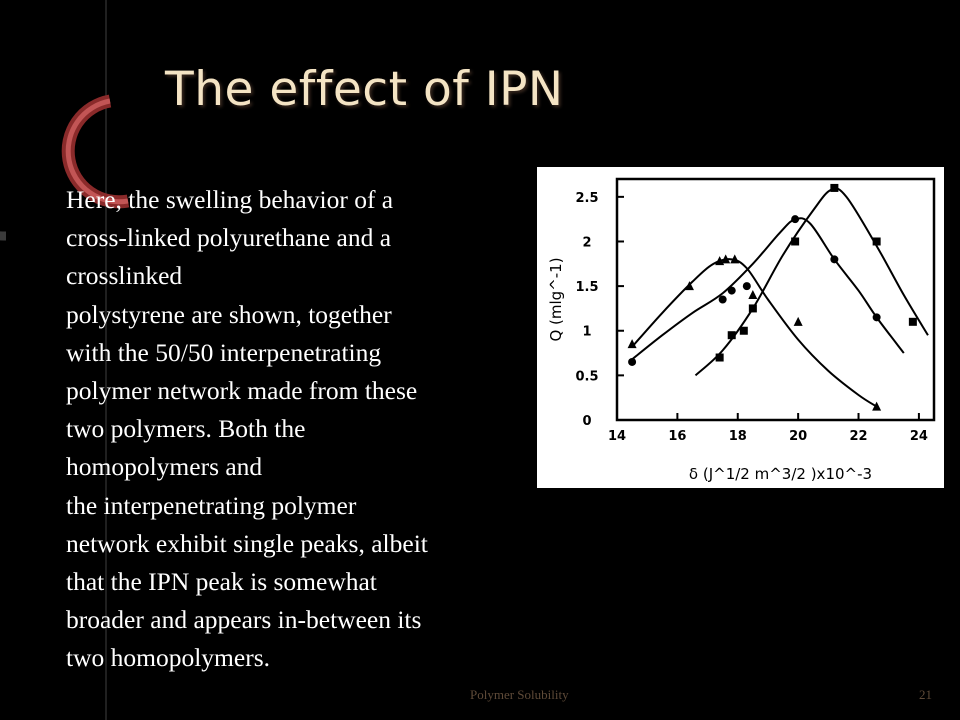 This screenshot has width=960, height=720. Describe the element at coordinates (738, 436) in the screenshot. I see `x-tick-label: 18` at that location.